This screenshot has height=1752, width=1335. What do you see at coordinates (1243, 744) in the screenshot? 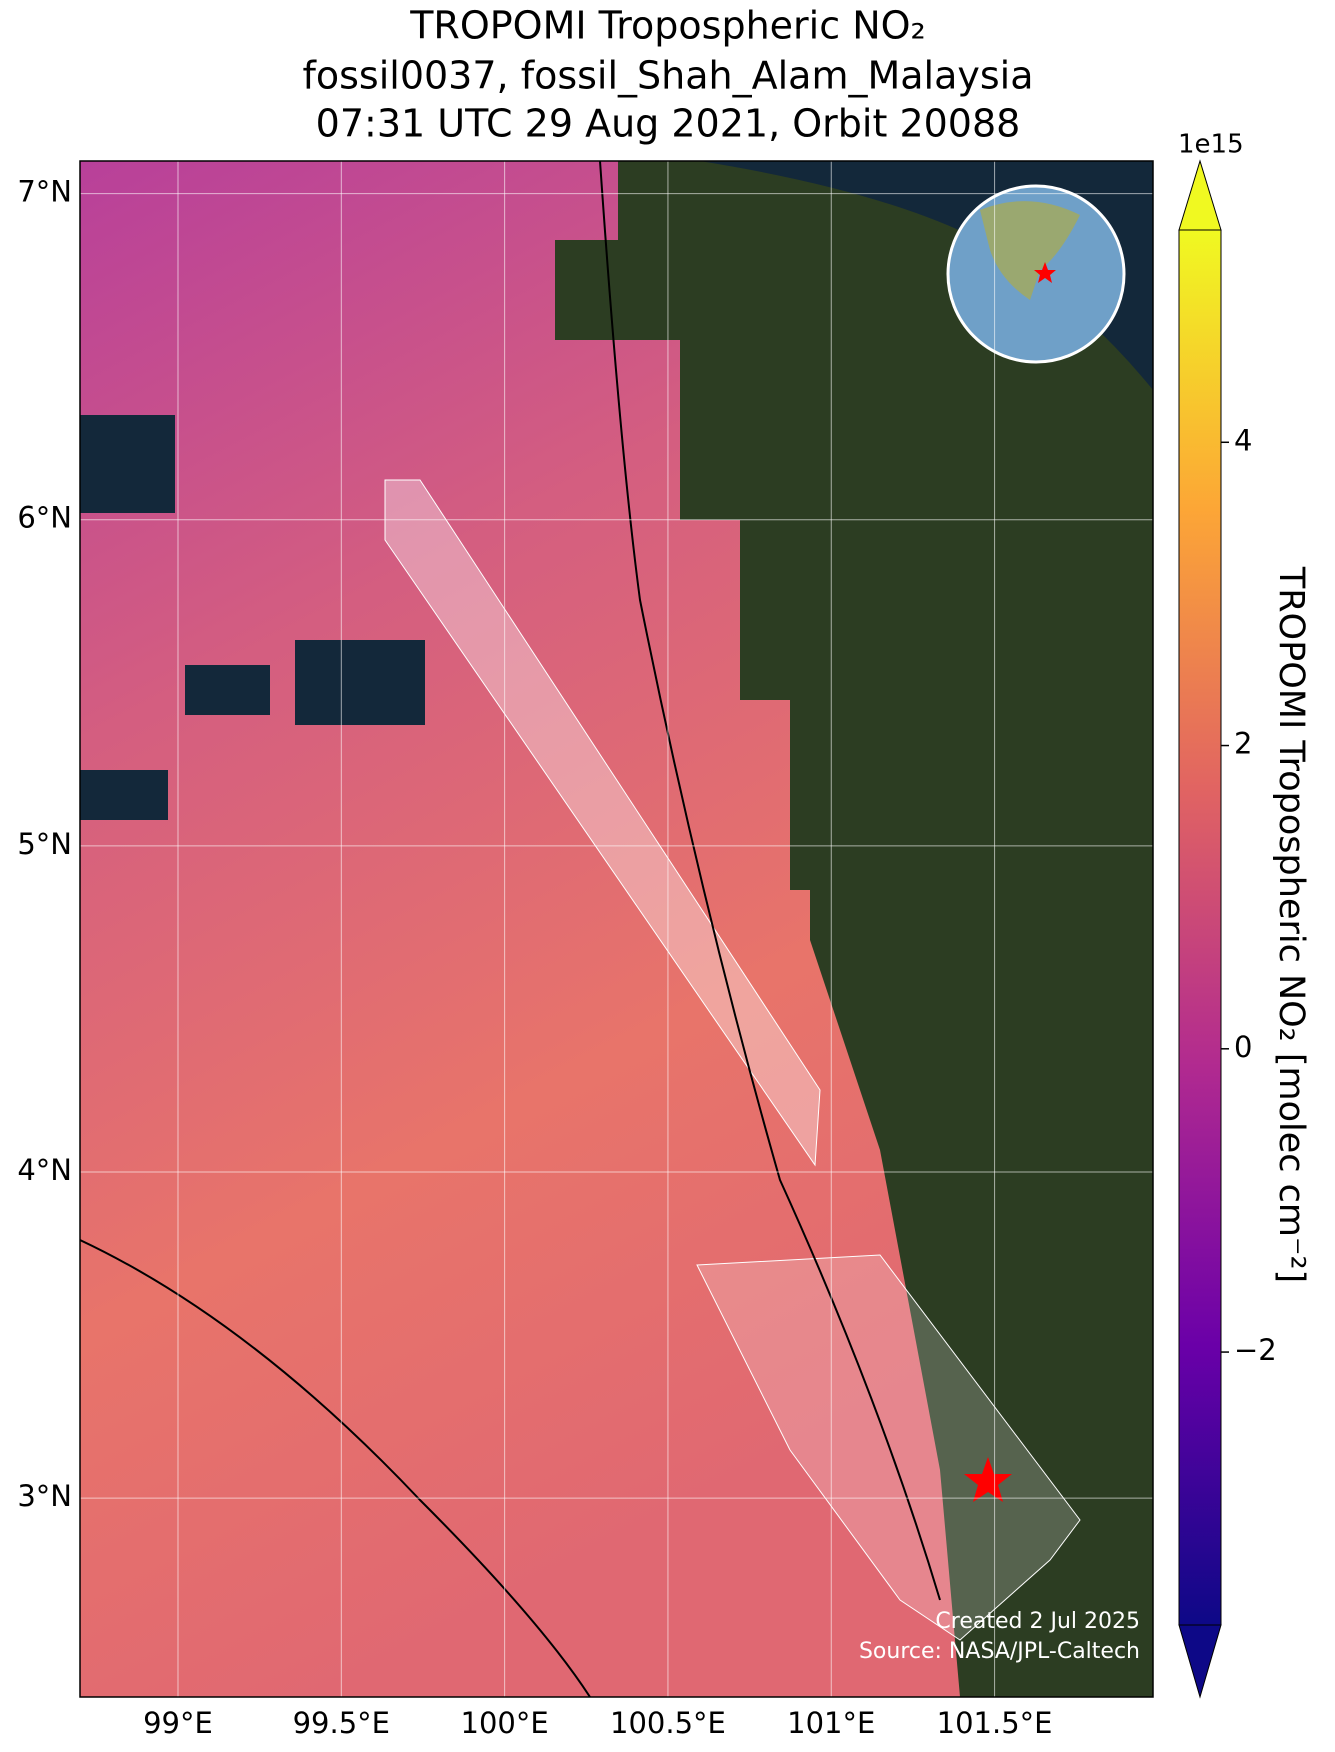
I see `colorbar-tick-label: 2` at bounding box center [1243, 744].